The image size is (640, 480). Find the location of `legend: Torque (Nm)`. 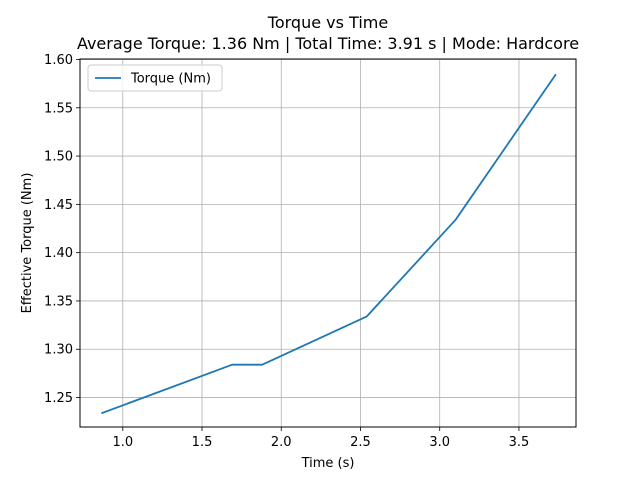

legend: Torque (Nm) is located at coordinates (155, 78).